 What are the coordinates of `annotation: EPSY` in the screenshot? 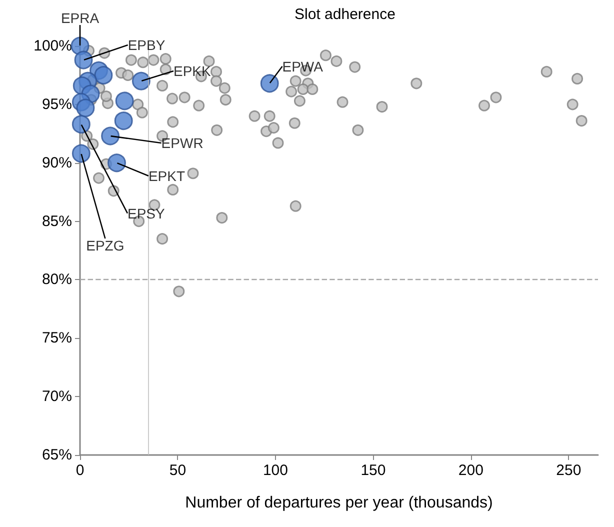 It's located at (146, 213).